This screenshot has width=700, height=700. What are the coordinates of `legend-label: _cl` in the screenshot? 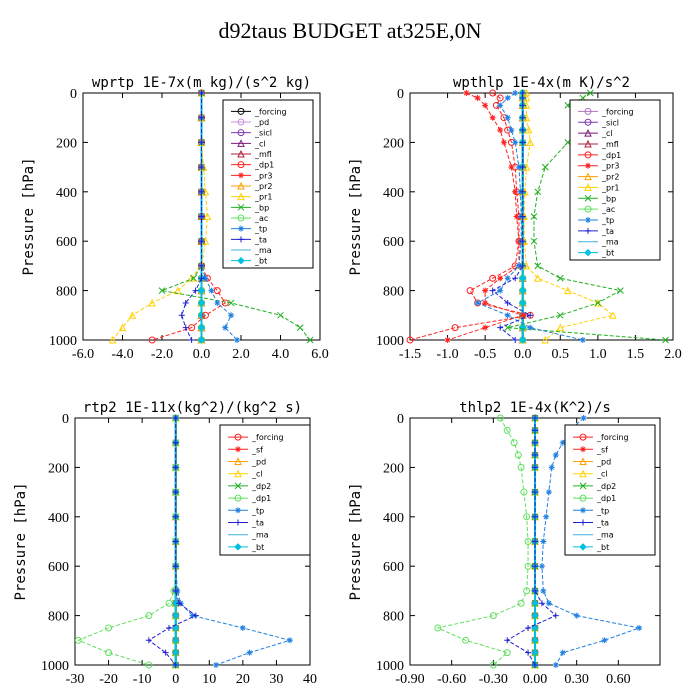 It's located at (607, 133).